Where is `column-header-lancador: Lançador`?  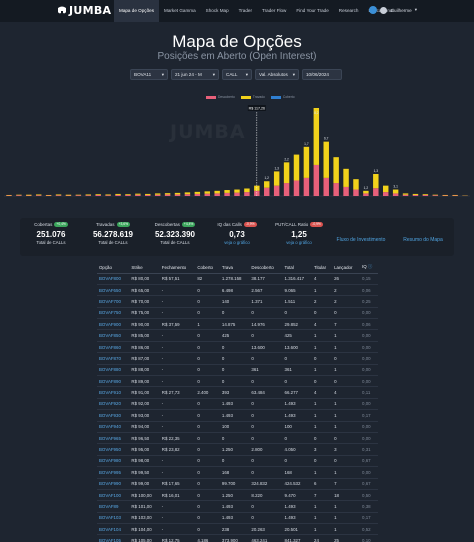 column-header-lancador: Lançador is located at coordinates (346, 268).